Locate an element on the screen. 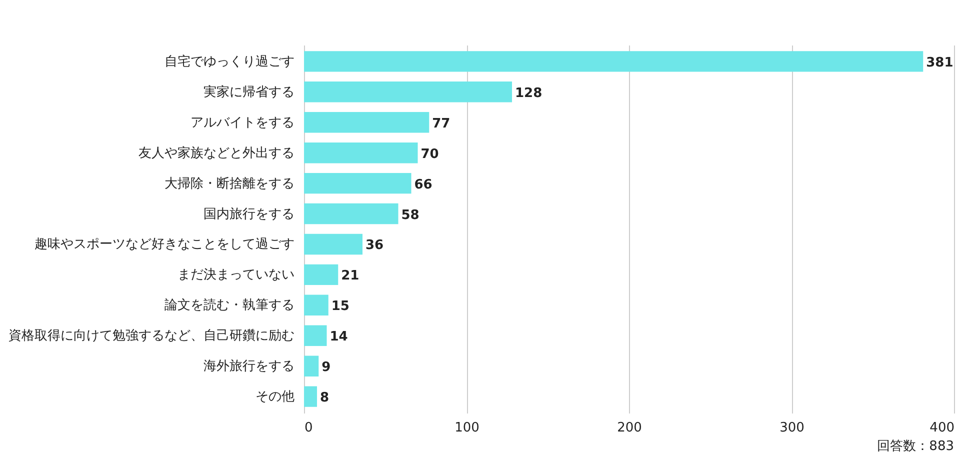 This screenshot has height=459, width=976. data-label: 66 is located at coordinates (423, 184).